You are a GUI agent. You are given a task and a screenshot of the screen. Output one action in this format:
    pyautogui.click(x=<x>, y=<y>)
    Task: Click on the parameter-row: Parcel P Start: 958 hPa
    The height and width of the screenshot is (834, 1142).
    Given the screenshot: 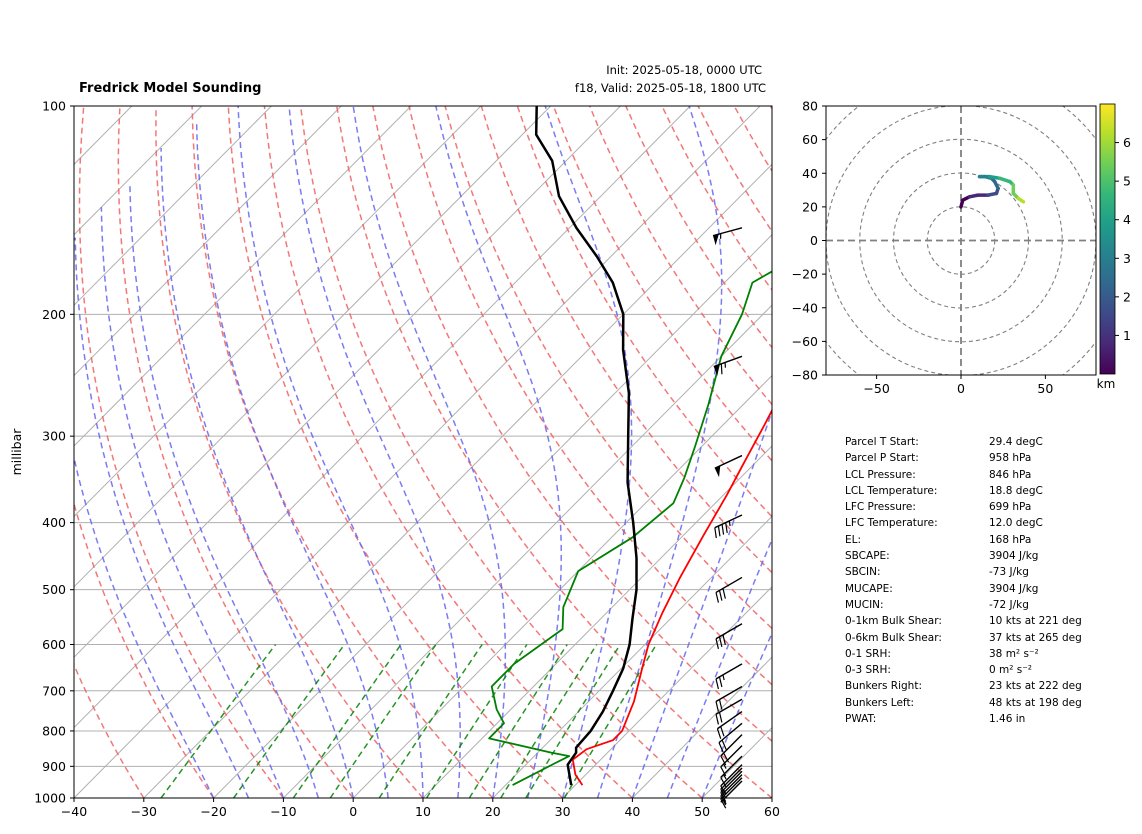 What is the action you would take?
    pyautogui.click(x=975, y=460)
    